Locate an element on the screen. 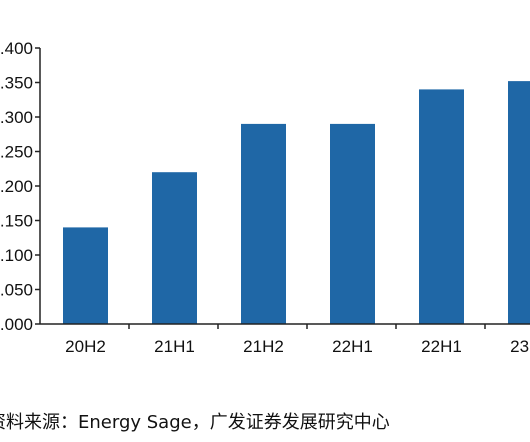 The image size is (530, 442). y-tick-label: 2.250 is located at coordinates (16, 152).